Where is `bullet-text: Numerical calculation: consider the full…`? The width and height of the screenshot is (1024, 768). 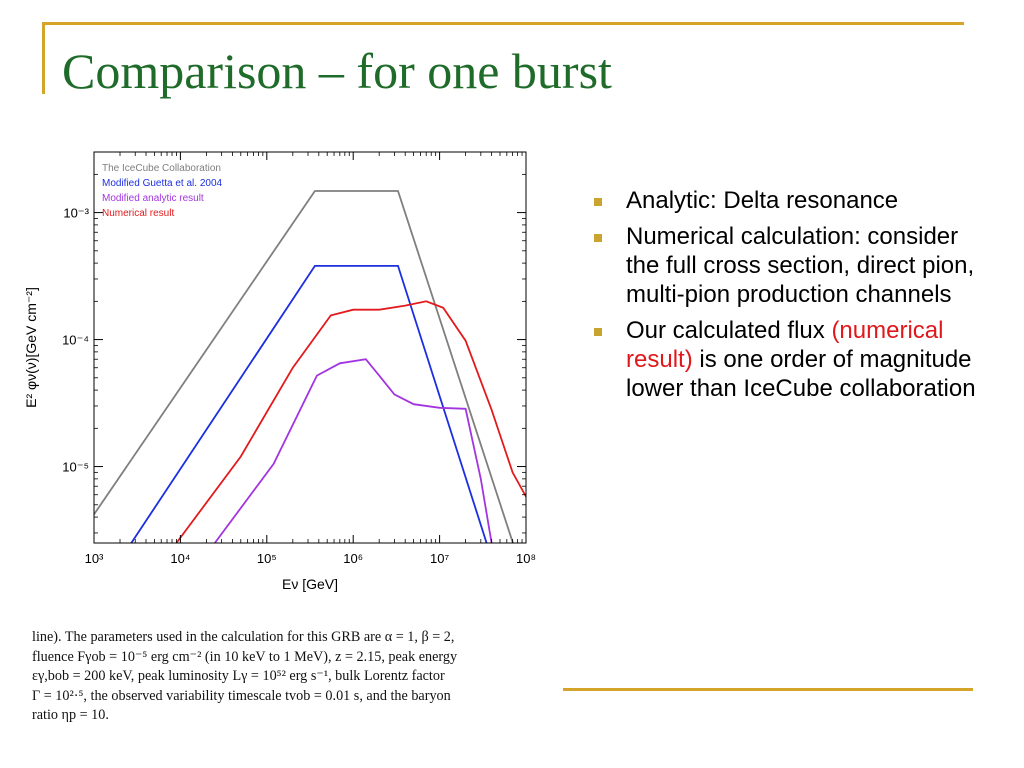
bullet-text: Numerical calculation: consider the full… is located at coordinates (800, 265).